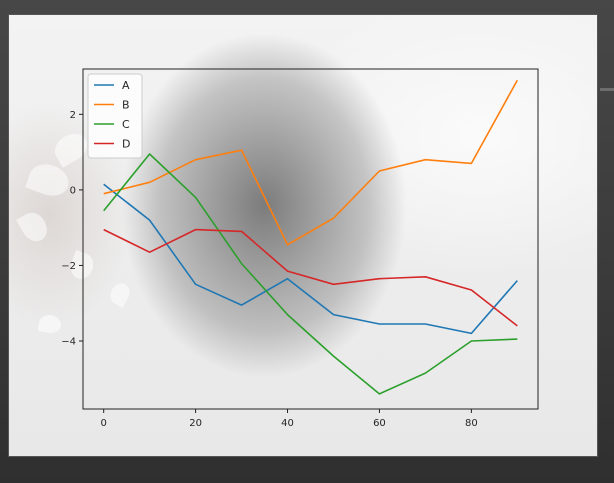 This screenshot has height=483, width=614. I want to click on legend-label-d: D, so click(126, 144).